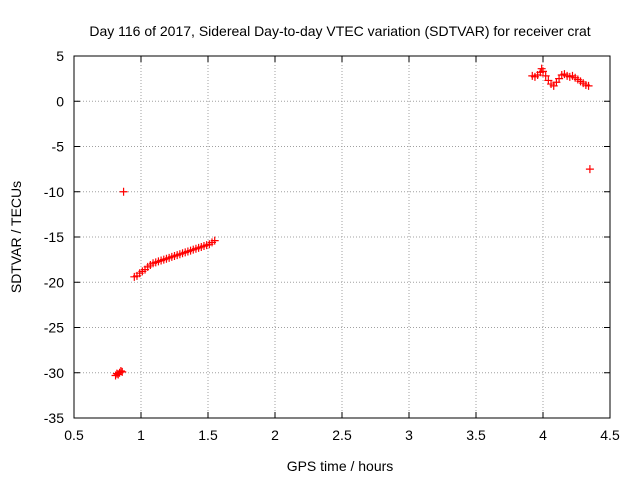 The height and width of the screenshot is (480, 640). Describe the element at coordinates (543, 435) in the screenshot. I see `x-tick-label: 4` at that location.